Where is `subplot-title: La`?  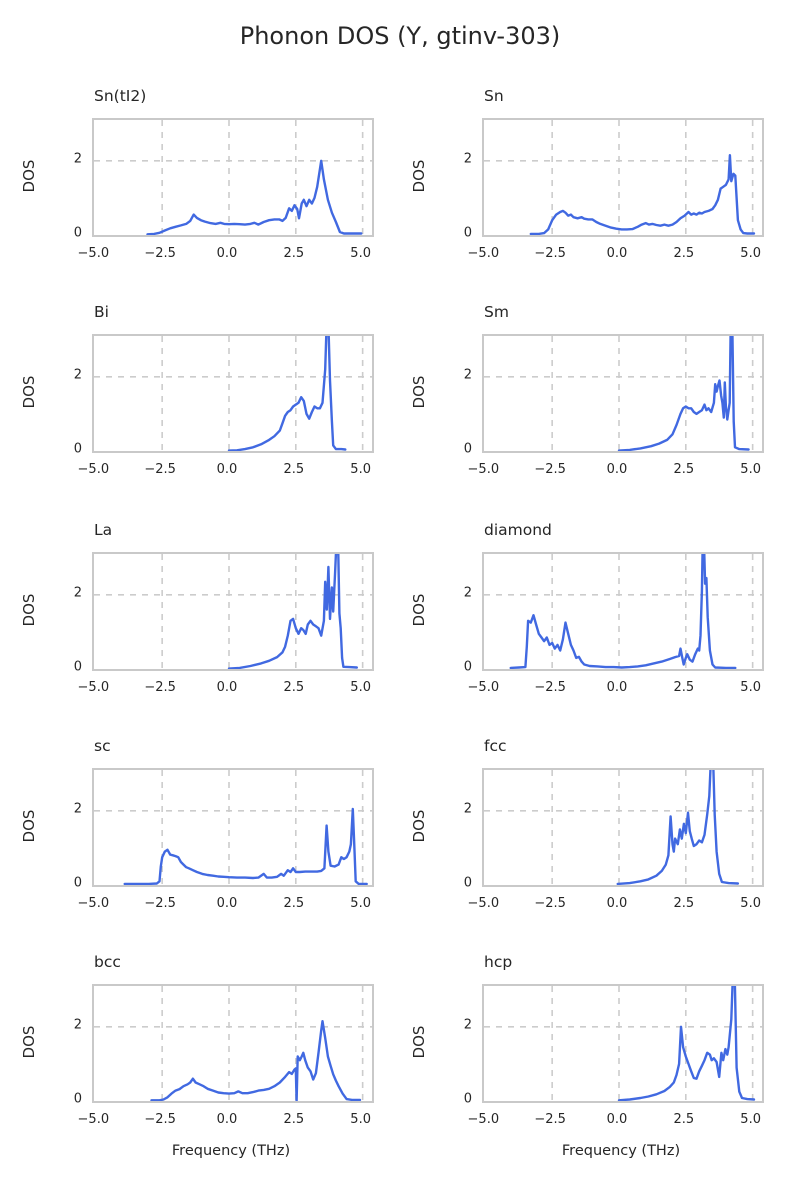 subplot-title: La is located at coordinates (103, 530).